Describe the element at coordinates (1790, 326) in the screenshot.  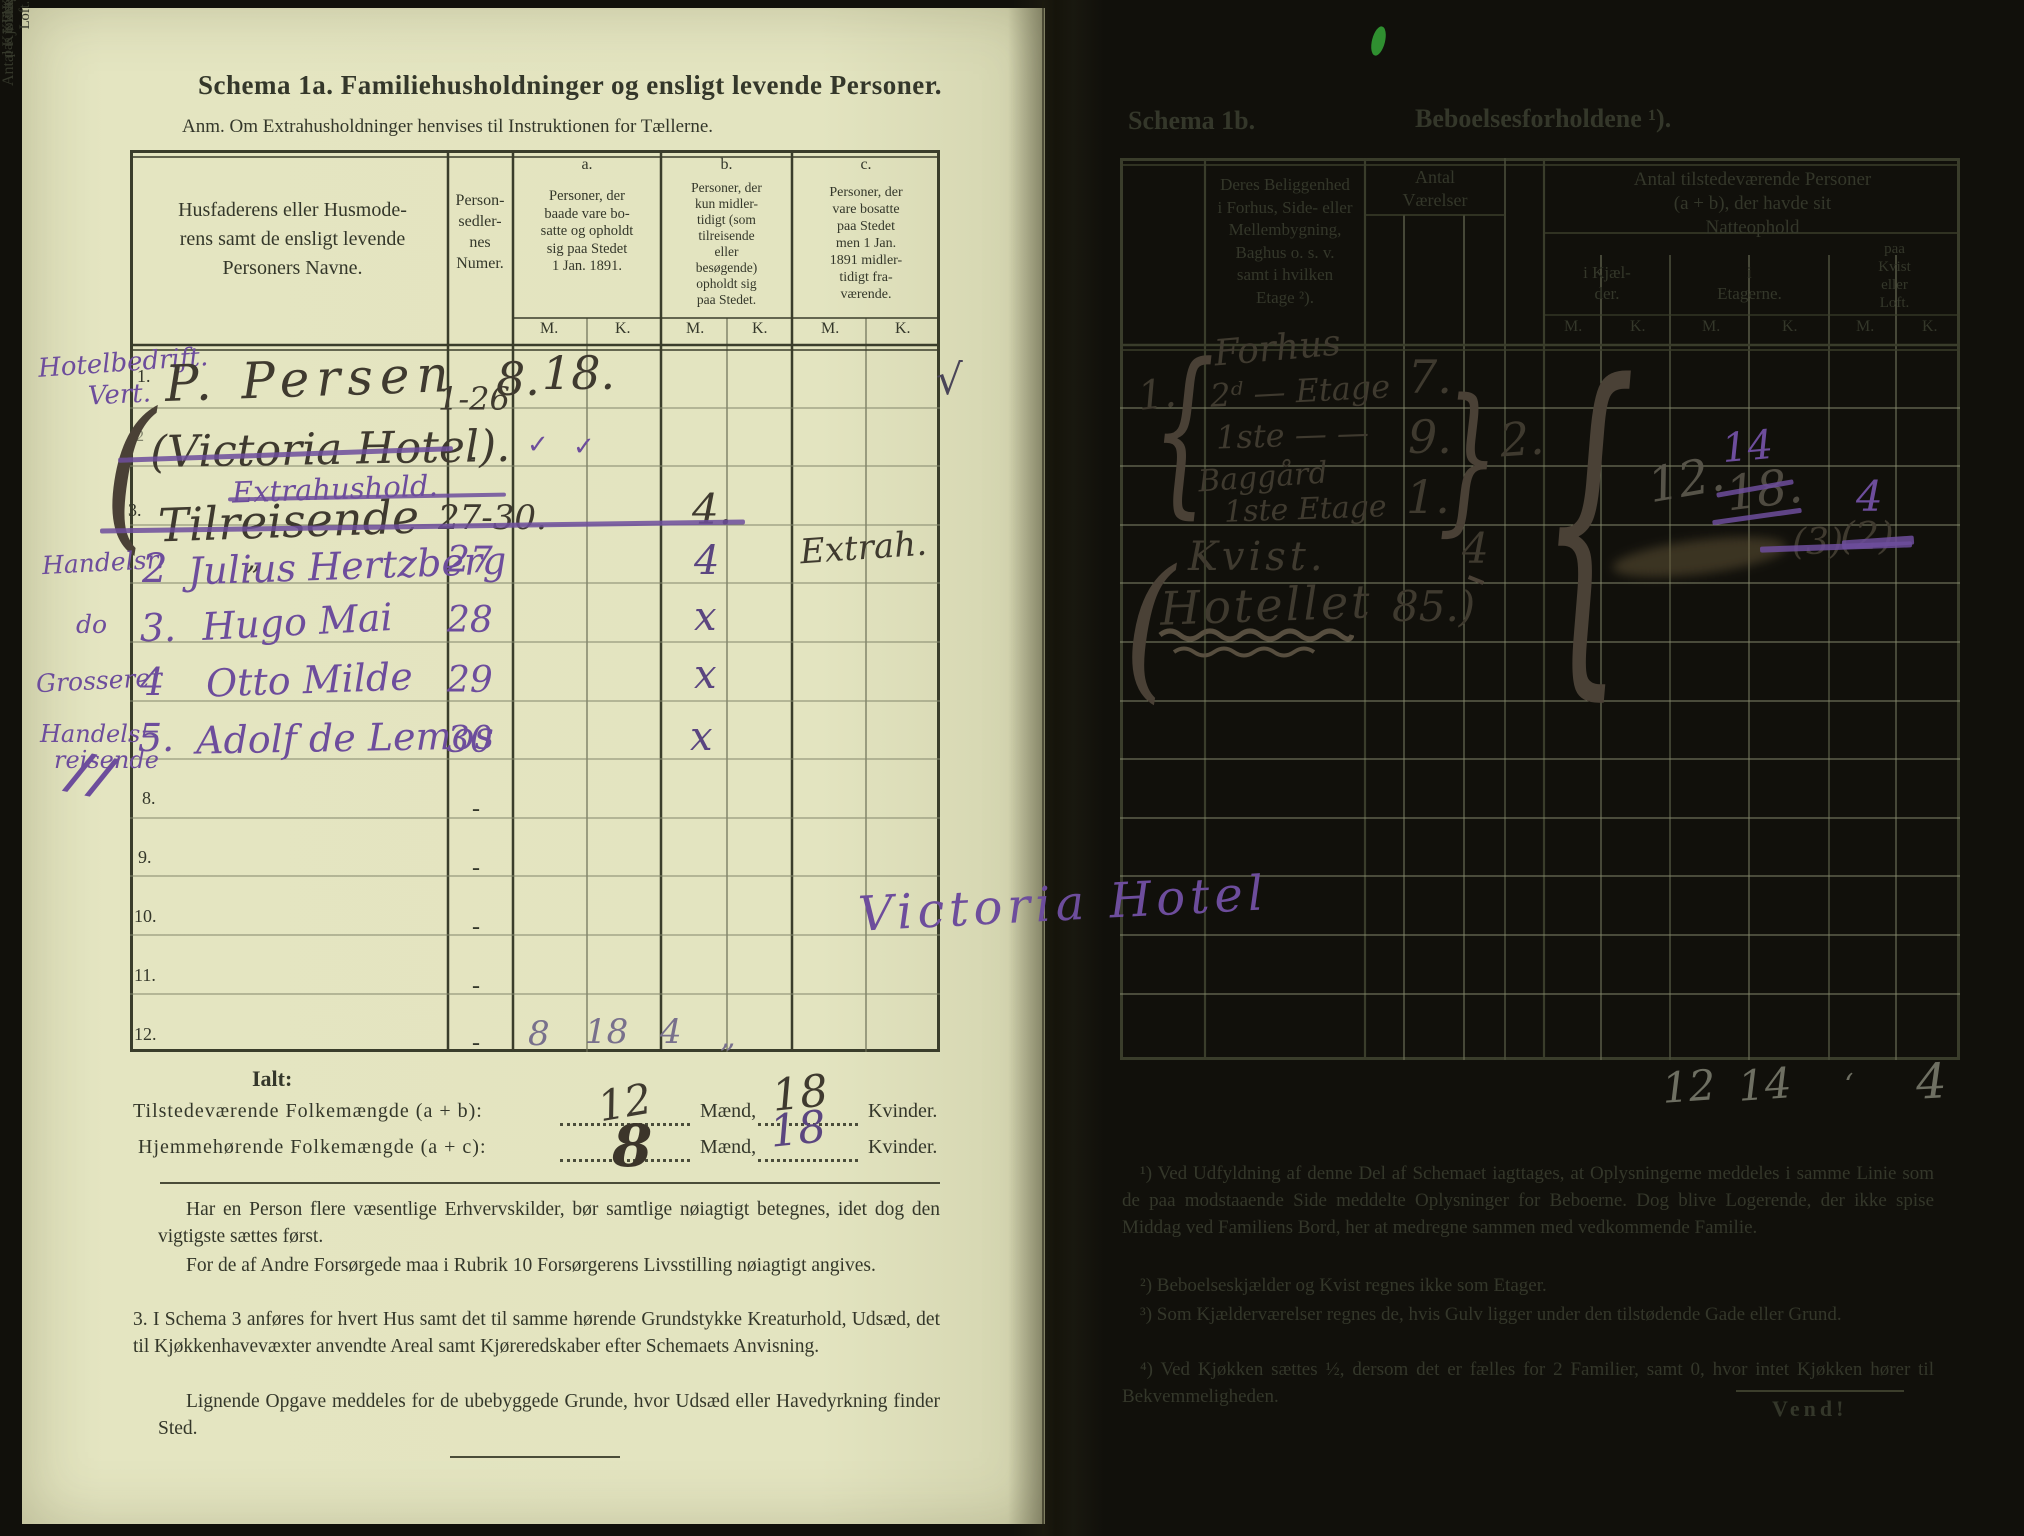
I see `right-mk-4: K.` at that location.